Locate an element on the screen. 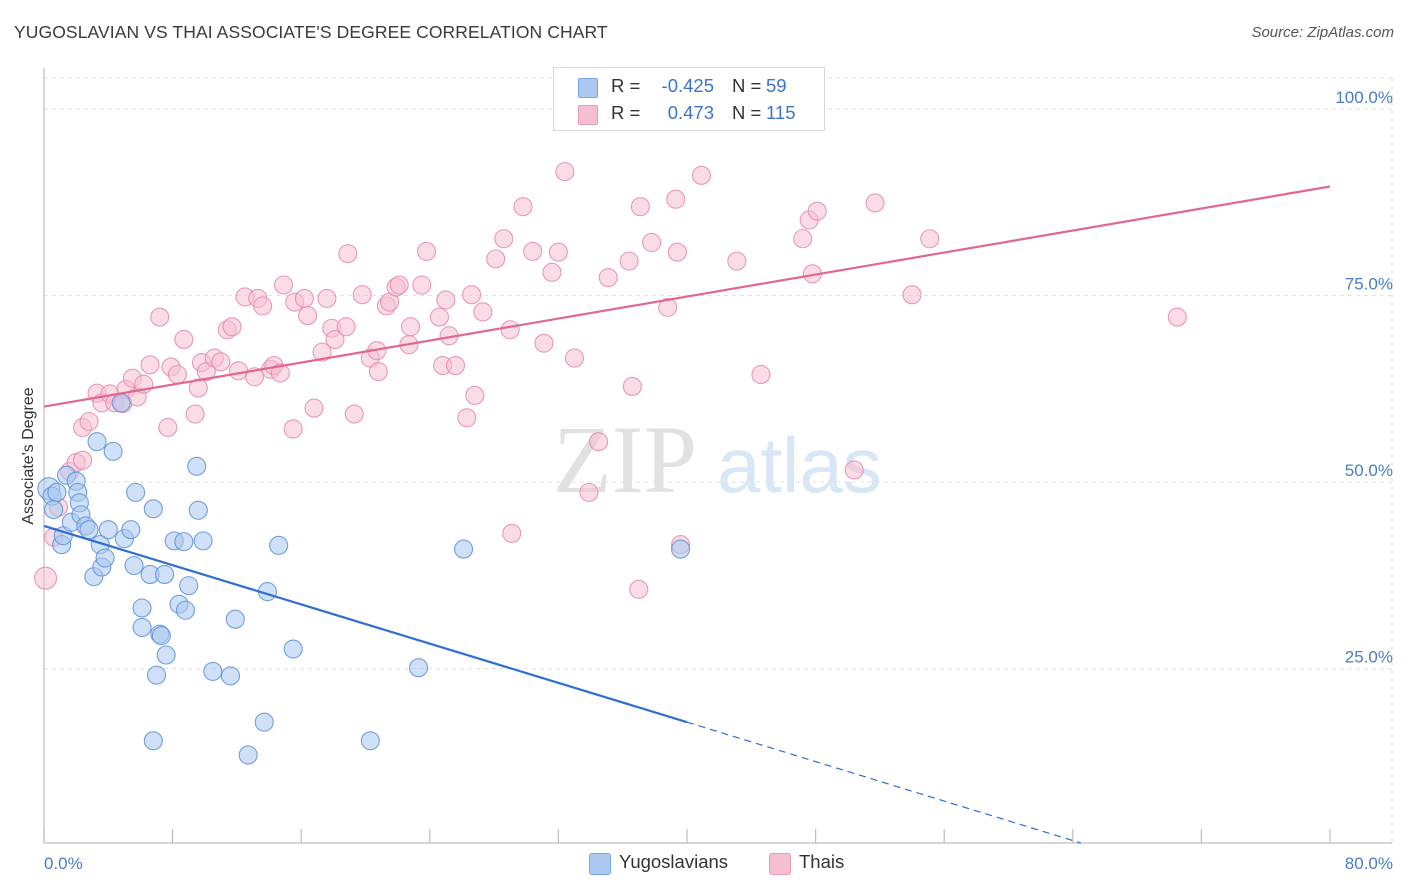 Image resolution: width=1406 pixels, height=892 pixels. yugoslavians-trend-line is located at coordinates (365, 624).